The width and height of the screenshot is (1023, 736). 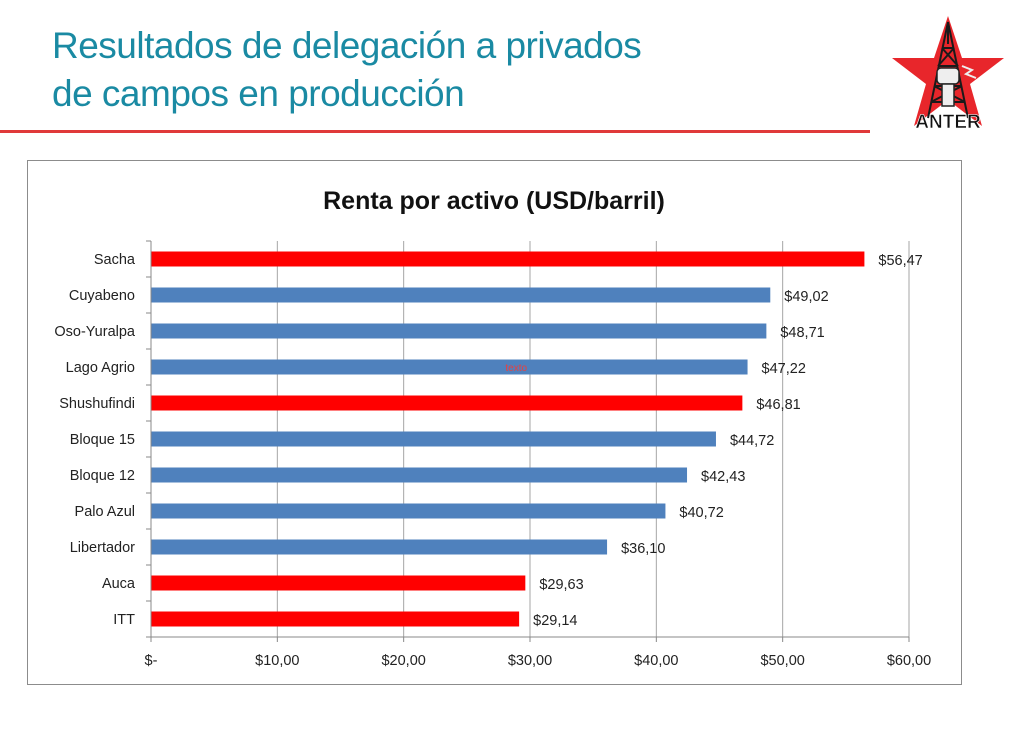 I want to click on bar-shushufindi, so click(x=447, y=403).